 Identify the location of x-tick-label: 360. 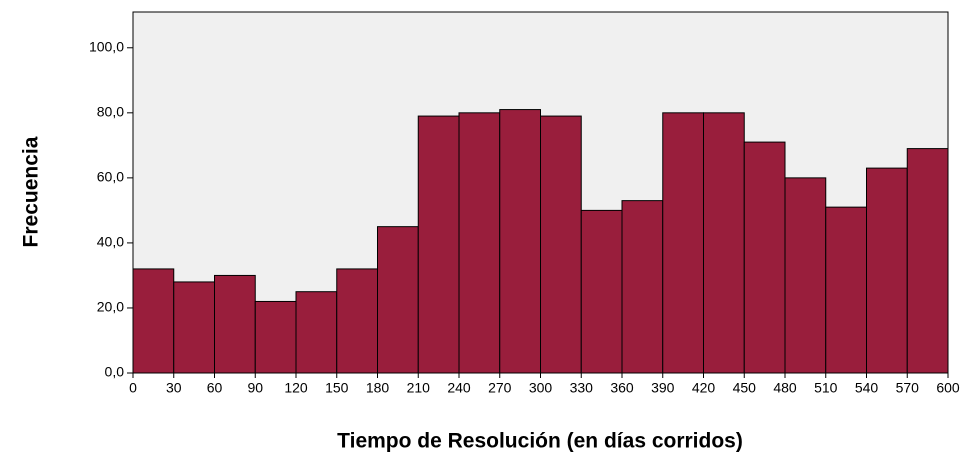
(622, 388).